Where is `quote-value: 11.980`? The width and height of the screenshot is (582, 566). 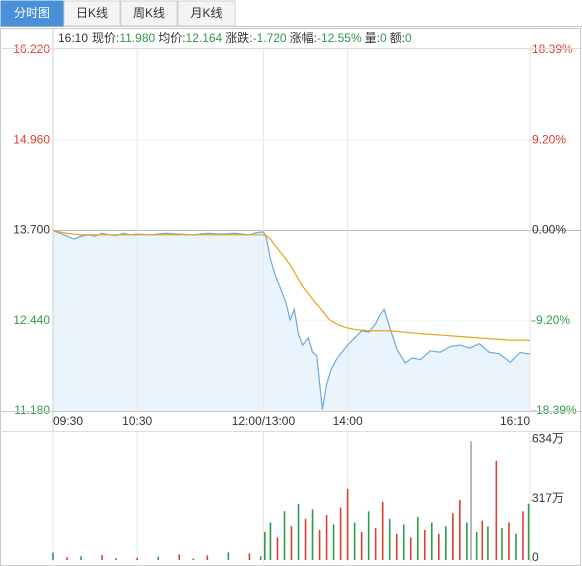 quote-value: 11.980 is located at coordinates (137, 38).